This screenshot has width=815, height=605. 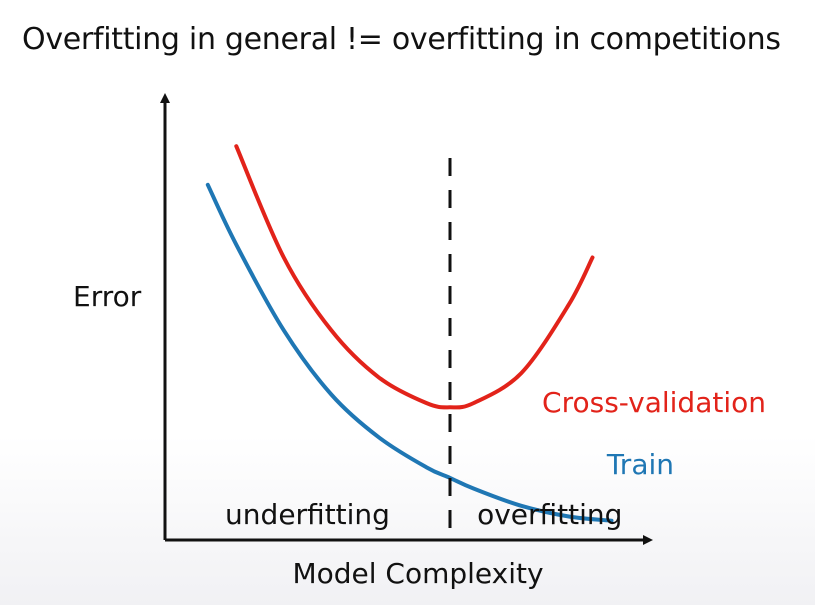 I want to click on region-label-underfitting: underfitting, so click(x=307, y=514).